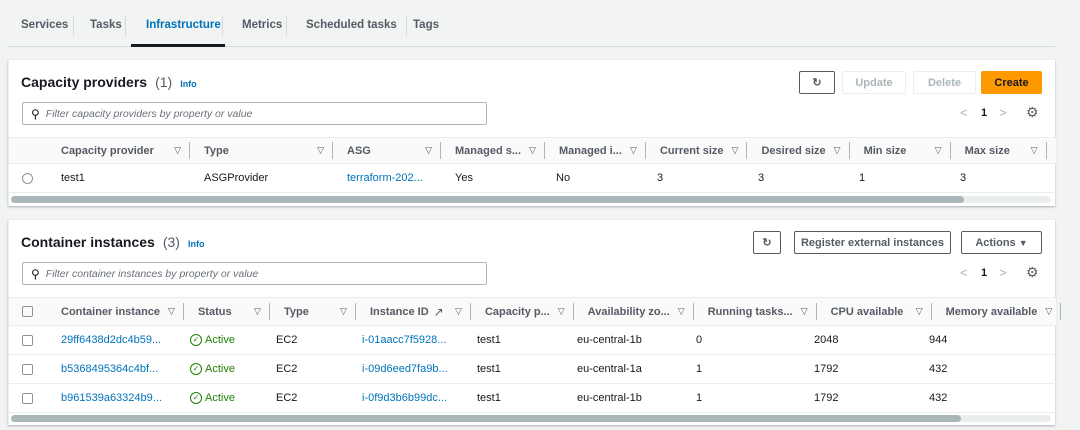 This screenshot has height=430, width=1080. I want to click on column-header: Container instance ▽, so click(129, 311).